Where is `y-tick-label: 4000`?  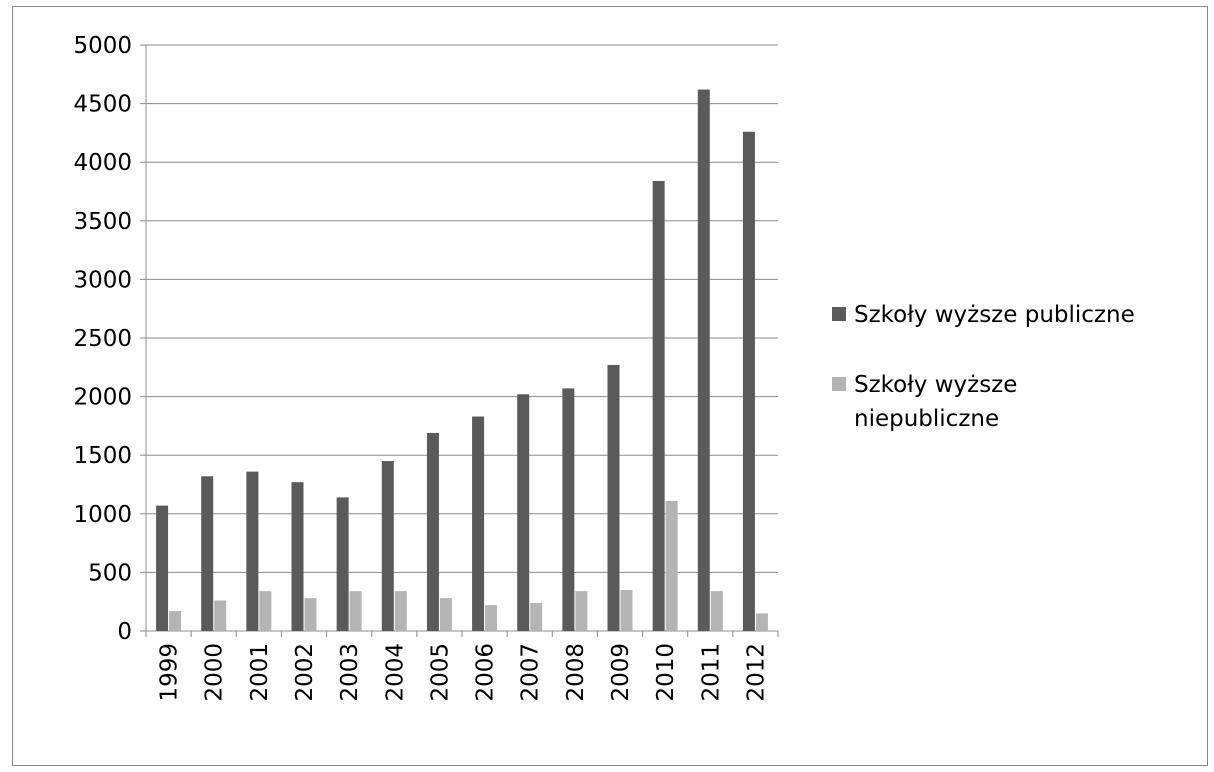
y-tick-label: 4000 is located at coordinates (102, 163).